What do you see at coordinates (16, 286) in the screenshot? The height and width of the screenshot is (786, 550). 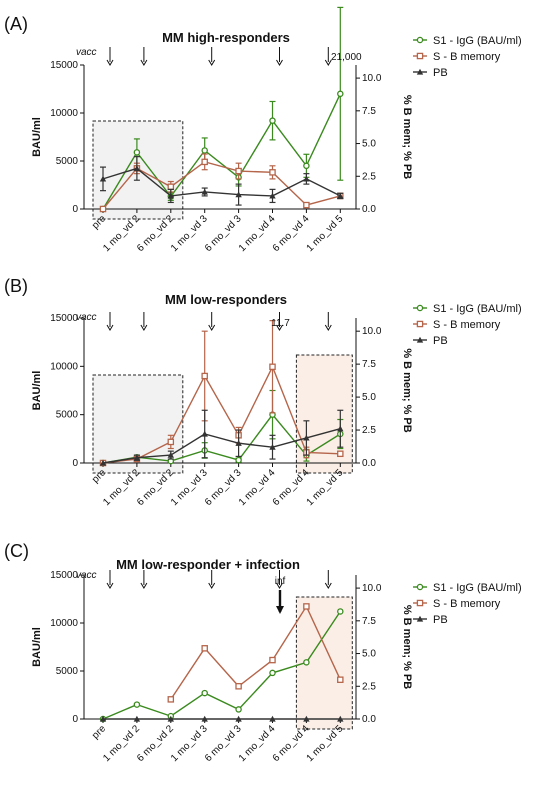 I see `panel-label: (B)` at bounding box center [16, 286].